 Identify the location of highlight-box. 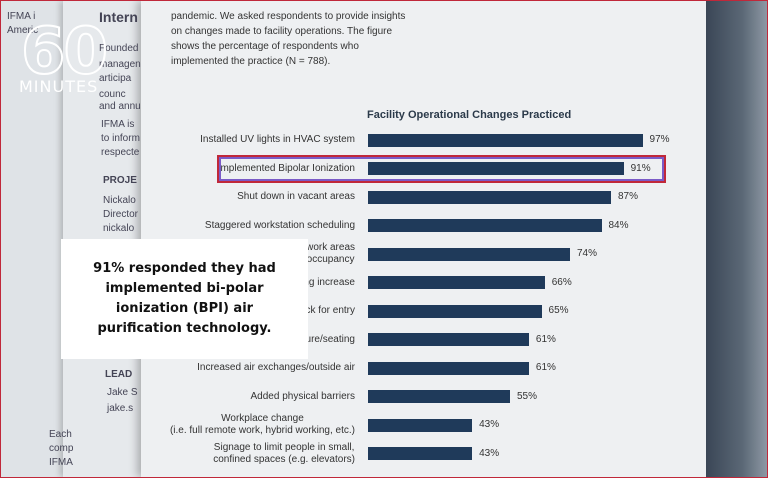
(441, 168).